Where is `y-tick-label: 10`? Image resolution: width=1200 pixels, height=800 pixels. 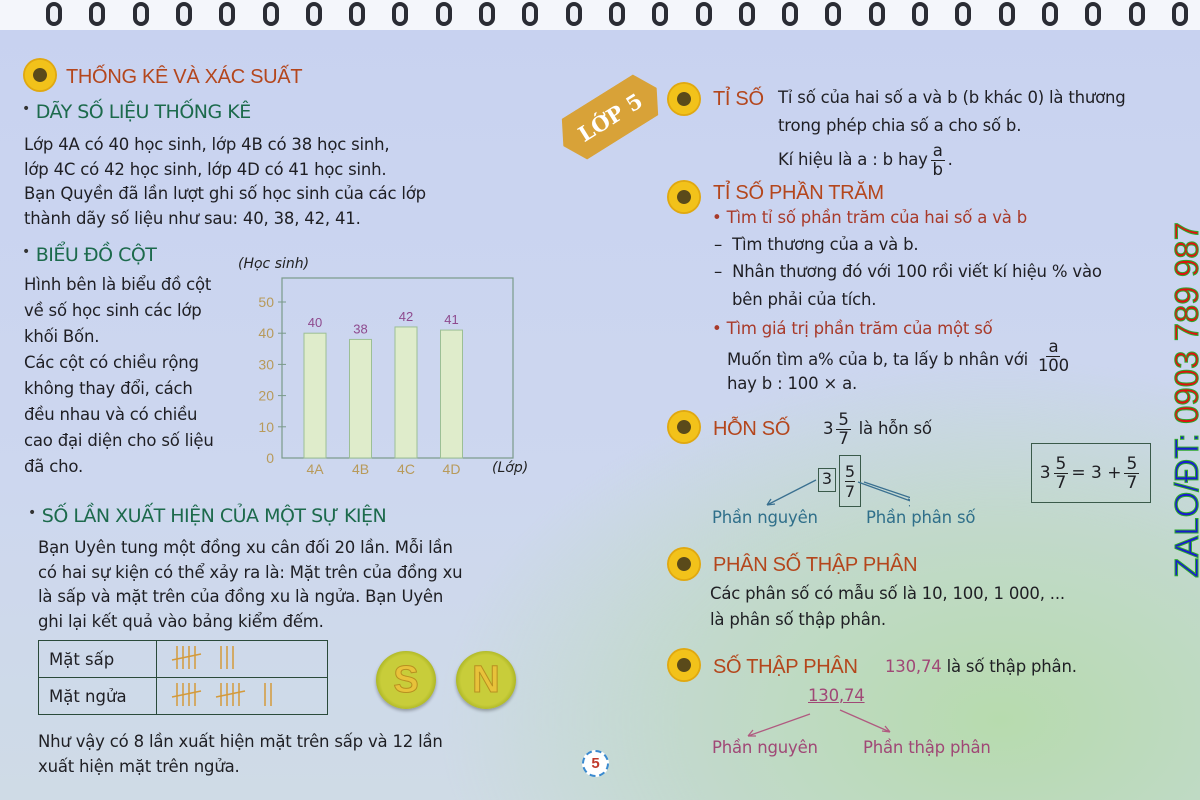 y-tick-label: 10 is located at coordinates (266, 427).